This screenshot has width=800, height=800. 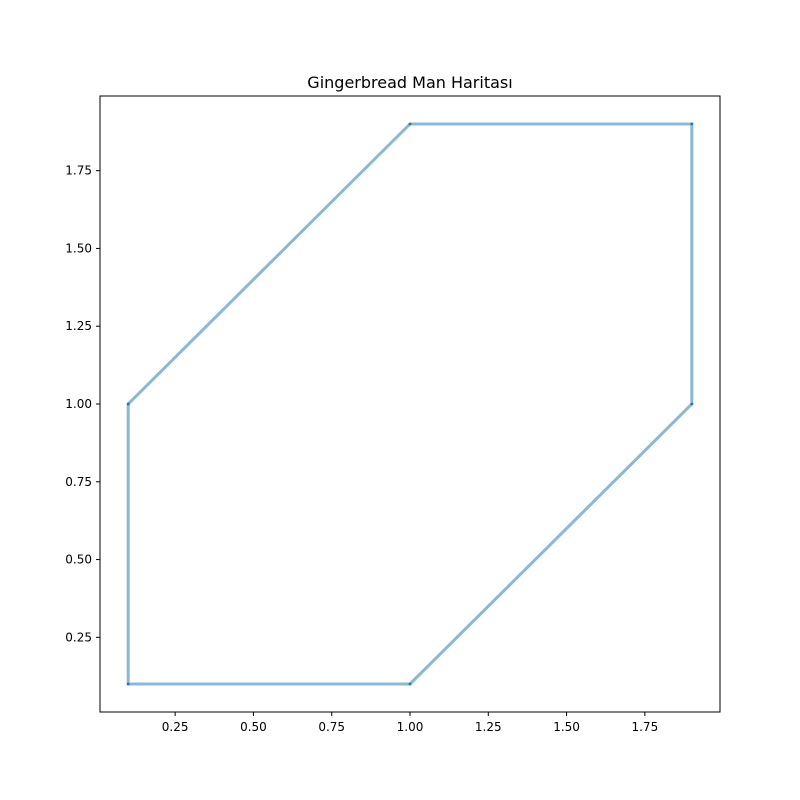 I want to click on y-tick-label: 0.50, so click(x=78, y=560).